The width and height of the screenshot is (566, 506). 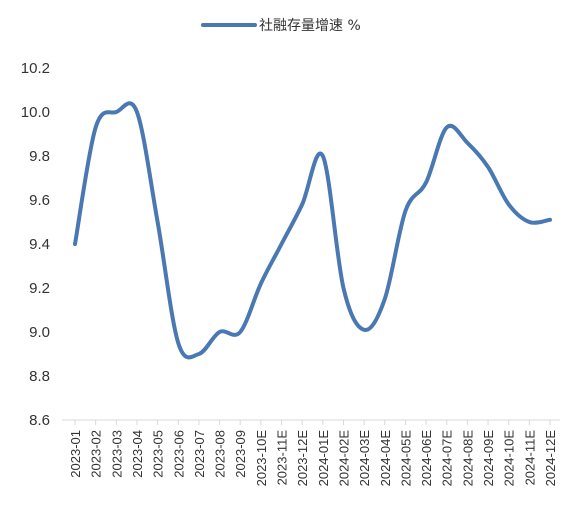 What do you see at coordinates (35, 68) in the screenshot?
I see `y-tick-label: 10.2` at bounding box center [35, 68].